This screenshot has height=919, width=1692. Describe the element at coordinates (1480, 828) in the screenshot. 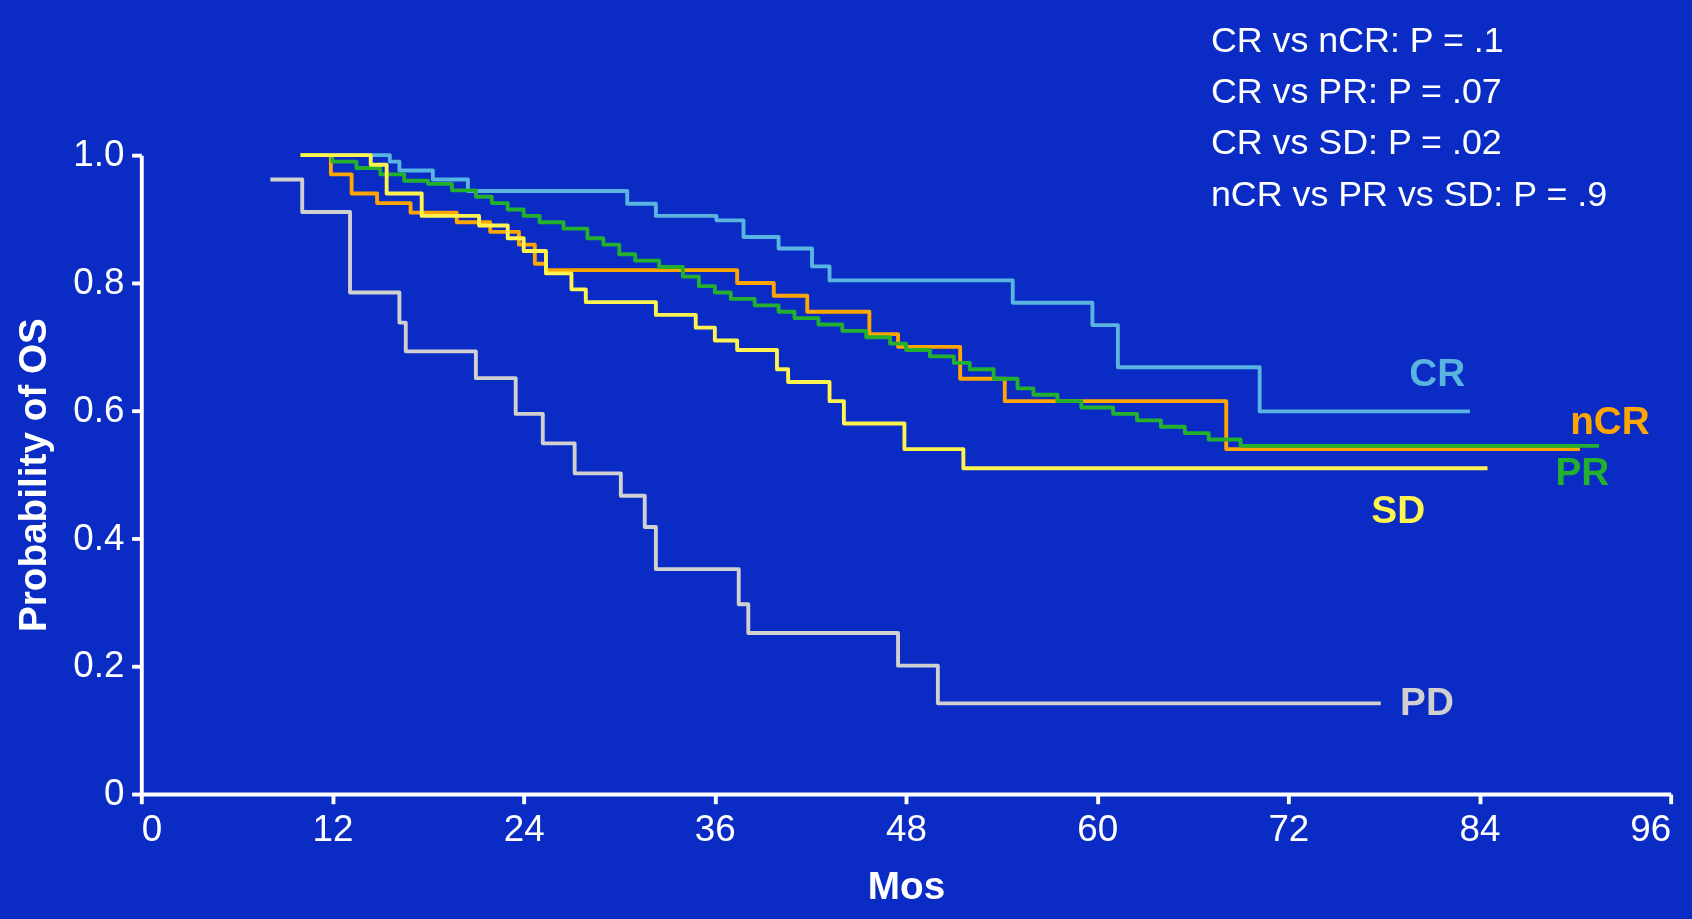

I see `x-tick-label: 84` at that location.